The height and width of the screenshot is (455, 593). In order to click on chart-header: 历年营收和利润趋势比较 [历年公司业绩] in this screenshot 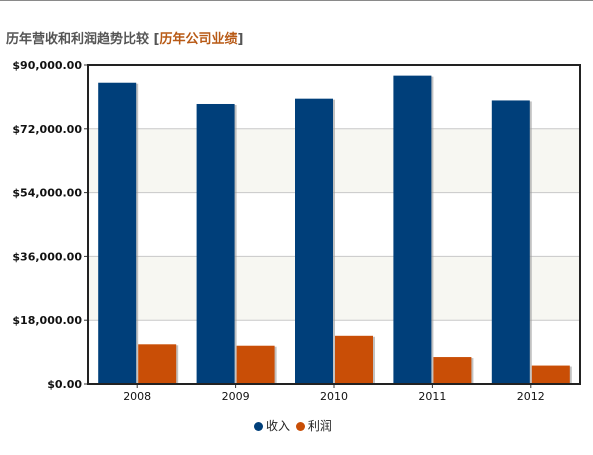, I will do `click(124, 37)`.